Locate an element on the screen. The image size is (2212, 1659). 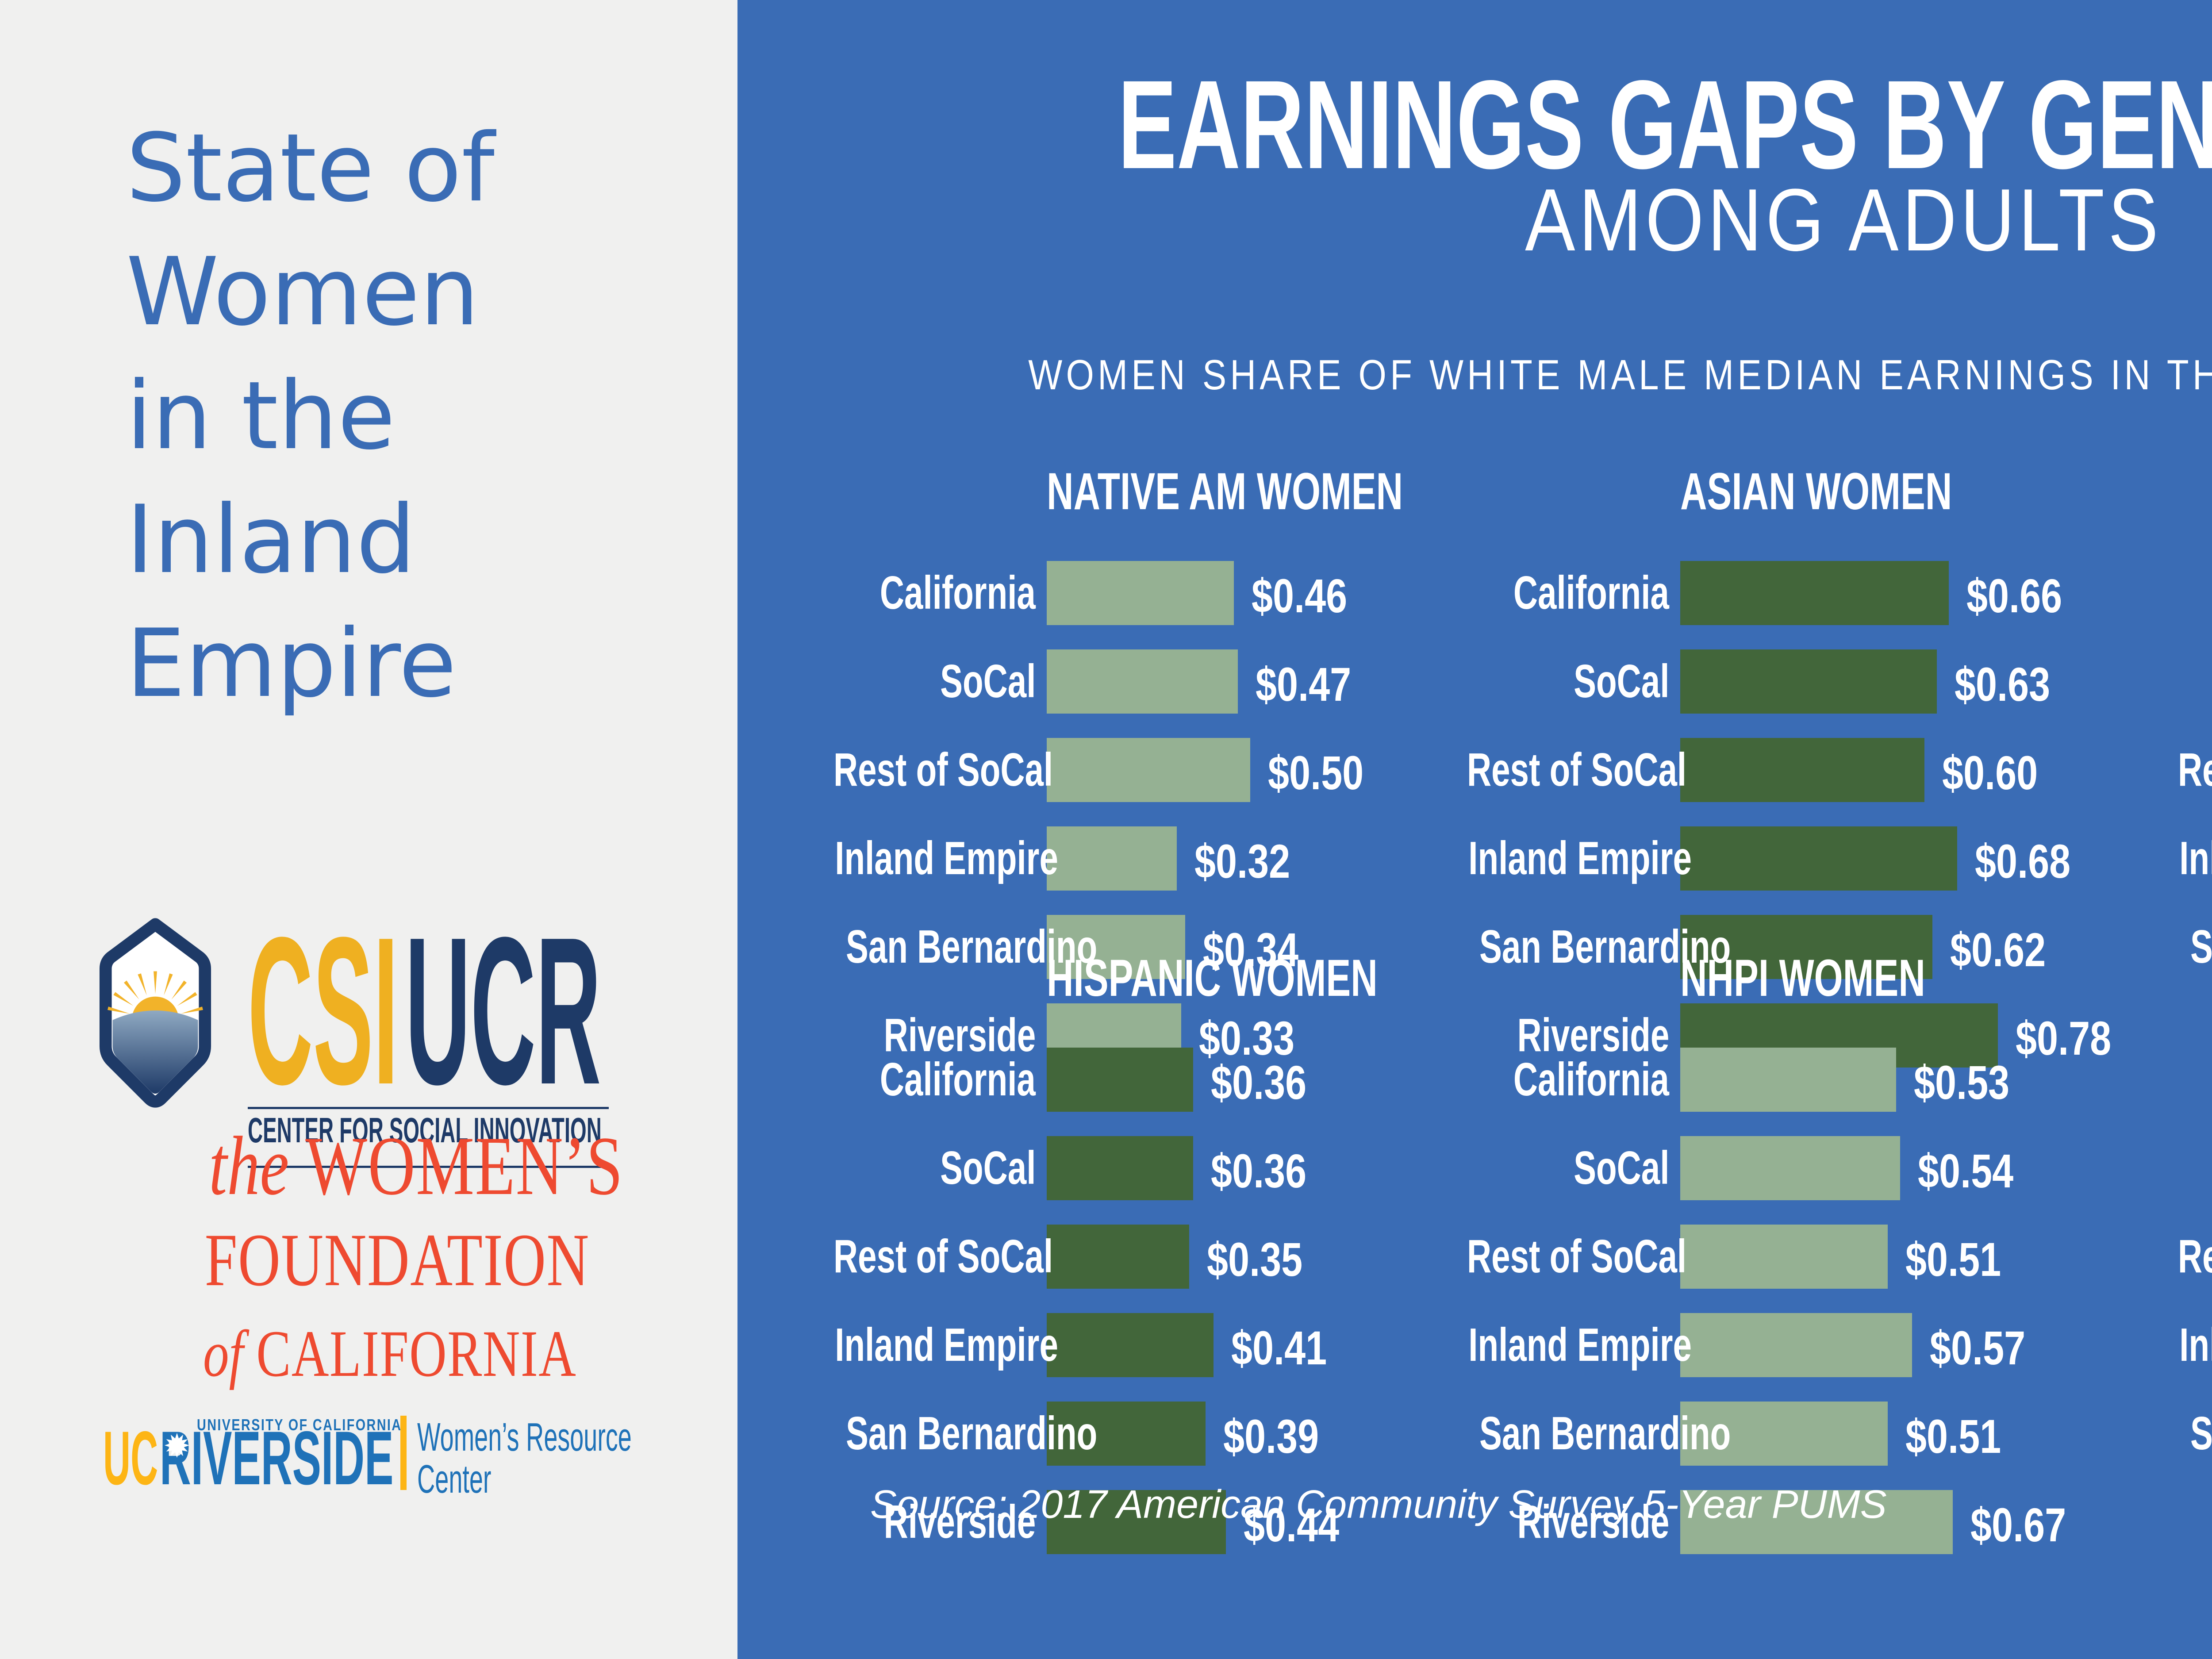
wfc-womens: WOMEN’S is located at coordinates (465, 1166).